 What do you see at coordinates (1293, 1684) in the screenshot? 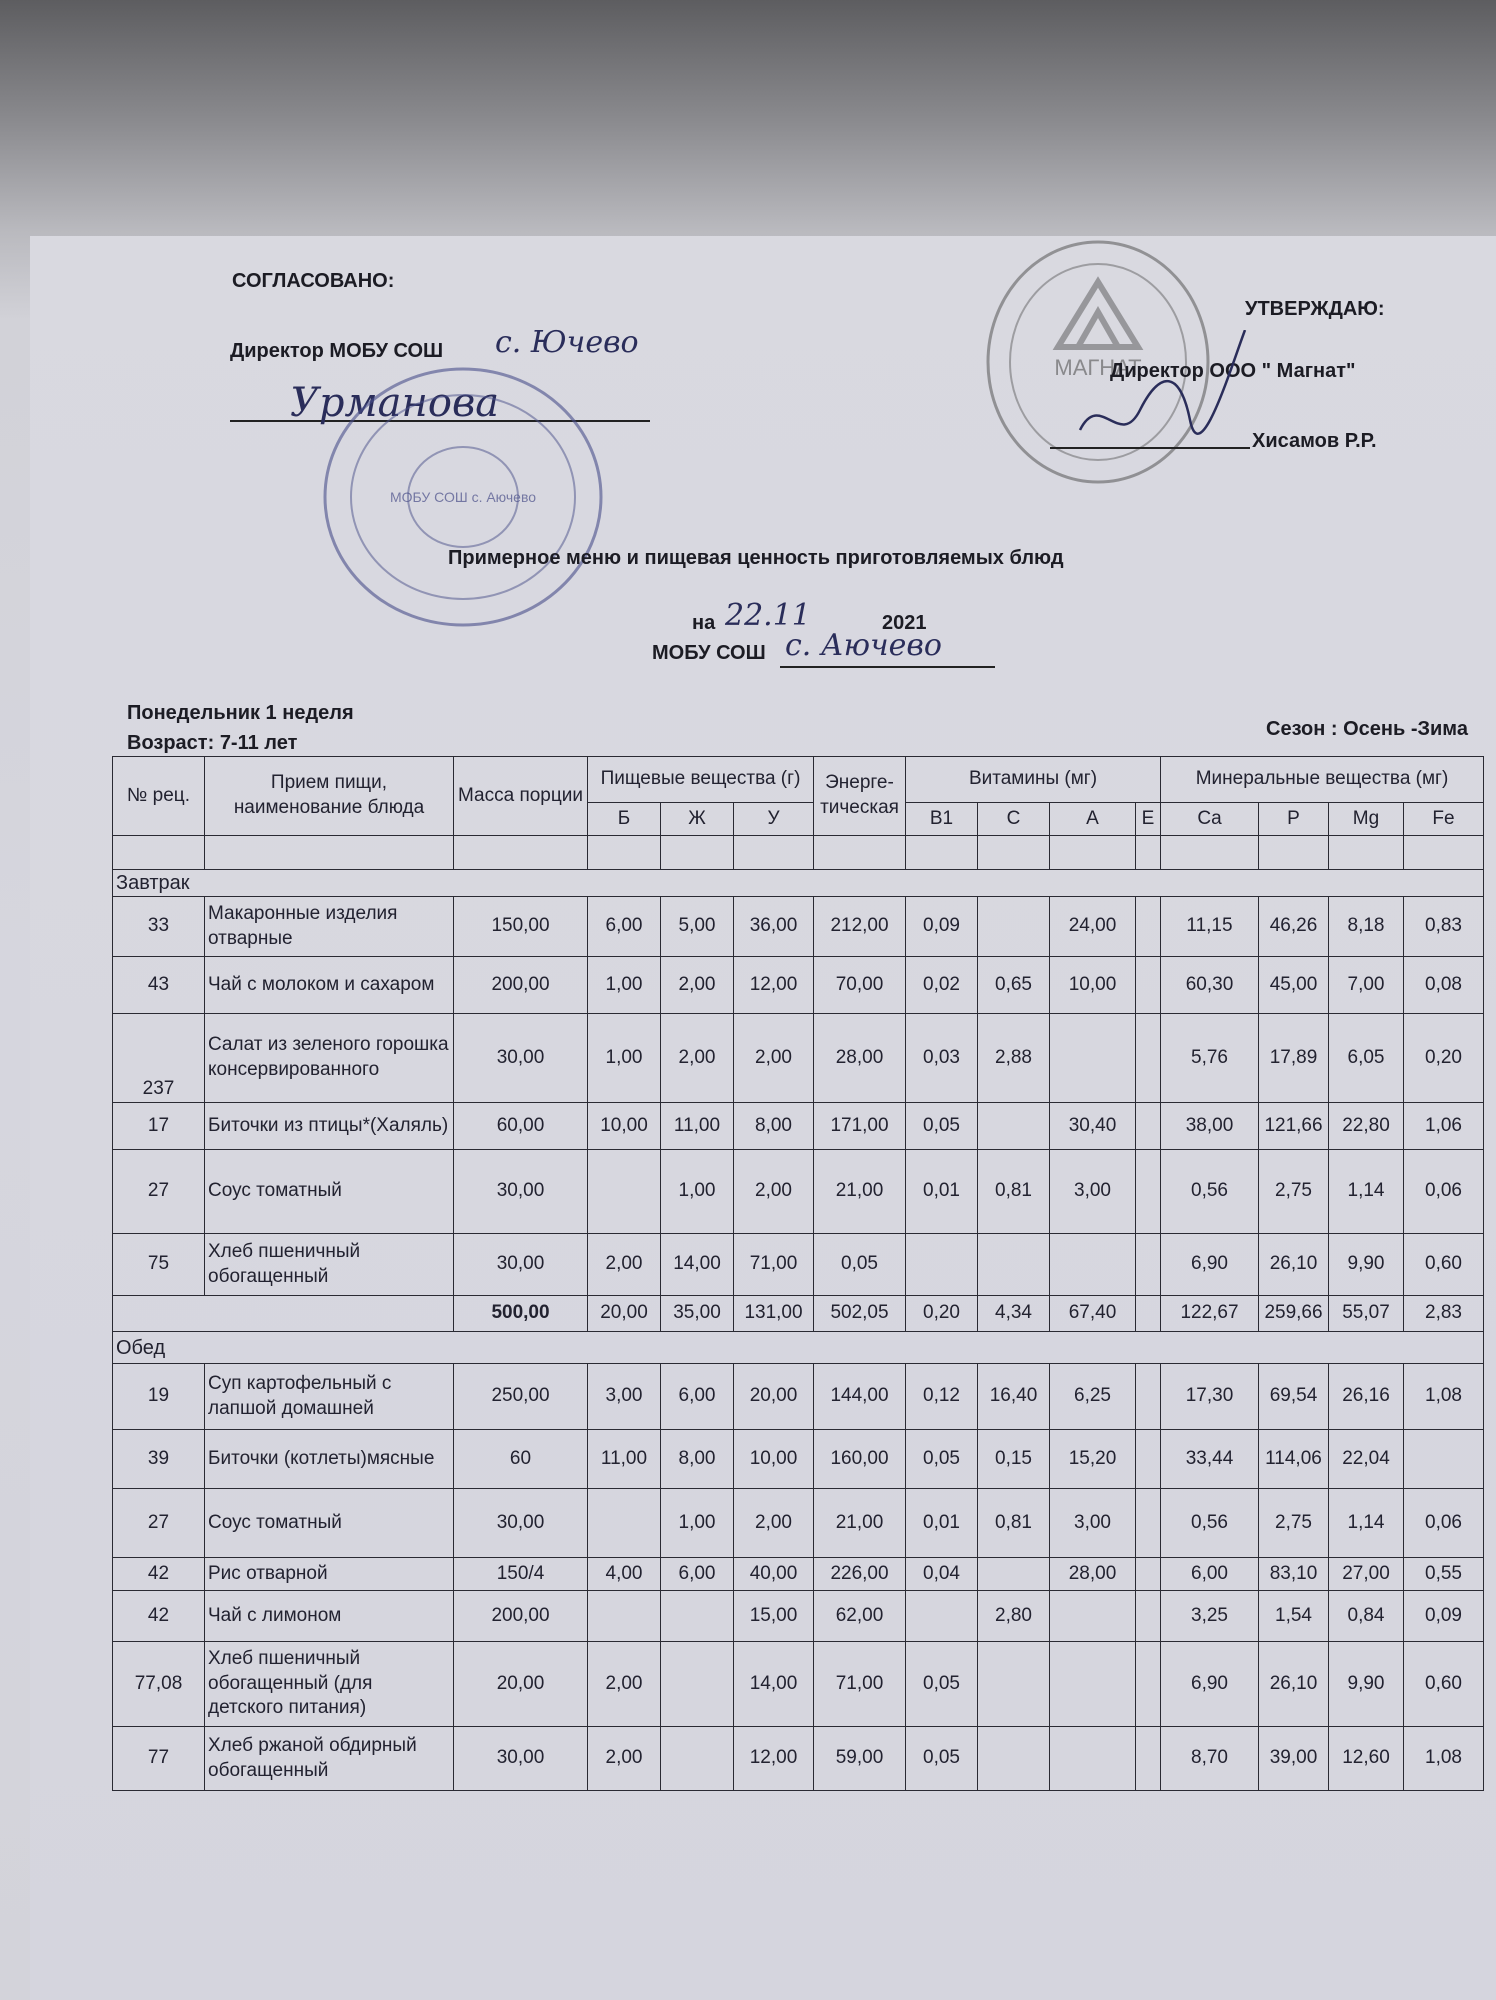
I see `p-cell: 26,10` at bounding box center [1293, 1684].